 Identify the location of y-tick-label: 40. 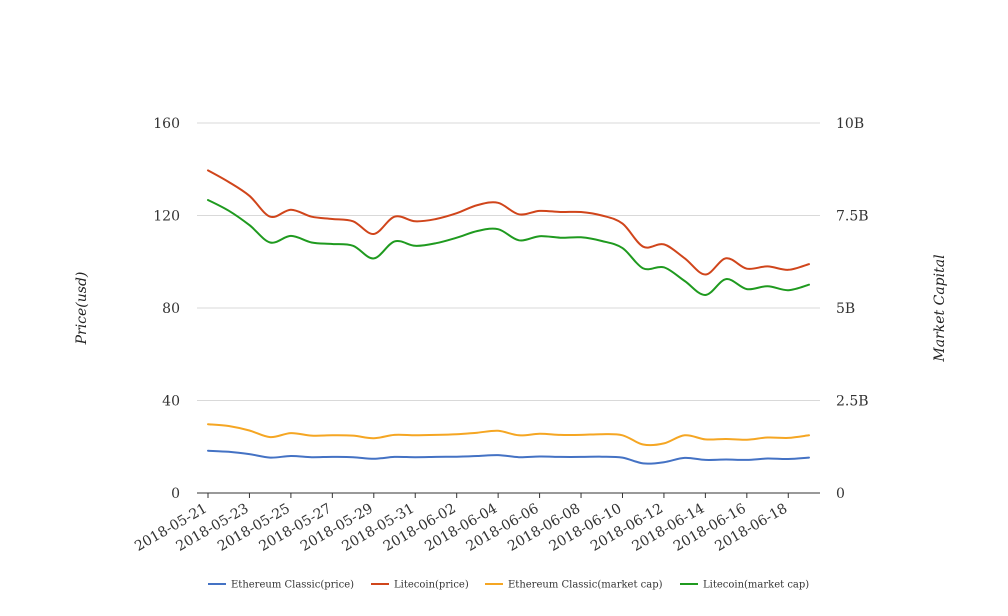
(171, 402).